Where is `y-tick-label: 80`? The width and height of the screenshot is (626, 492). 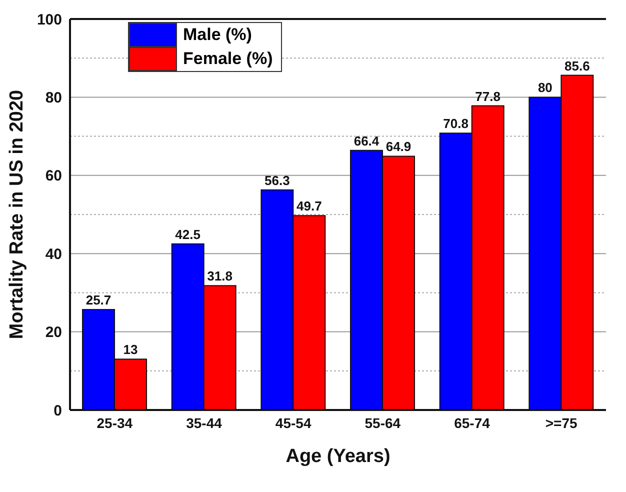 y-tick-label: 80 is located at coordinates (53, 98).